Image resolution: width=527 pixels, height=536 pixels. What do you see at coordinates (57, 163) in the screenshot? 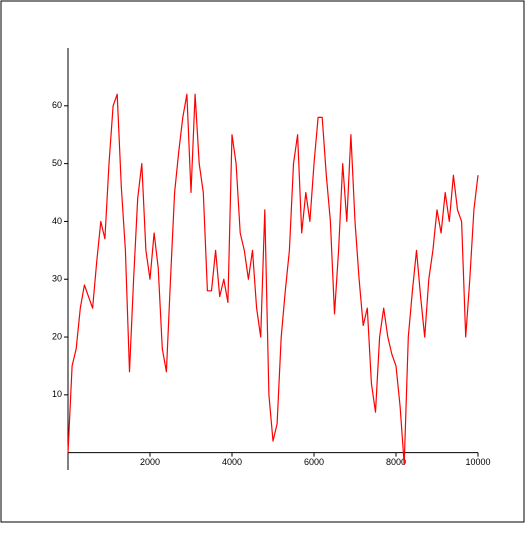
I see `y-tick-label: 50` at bounding box center [57, 163].